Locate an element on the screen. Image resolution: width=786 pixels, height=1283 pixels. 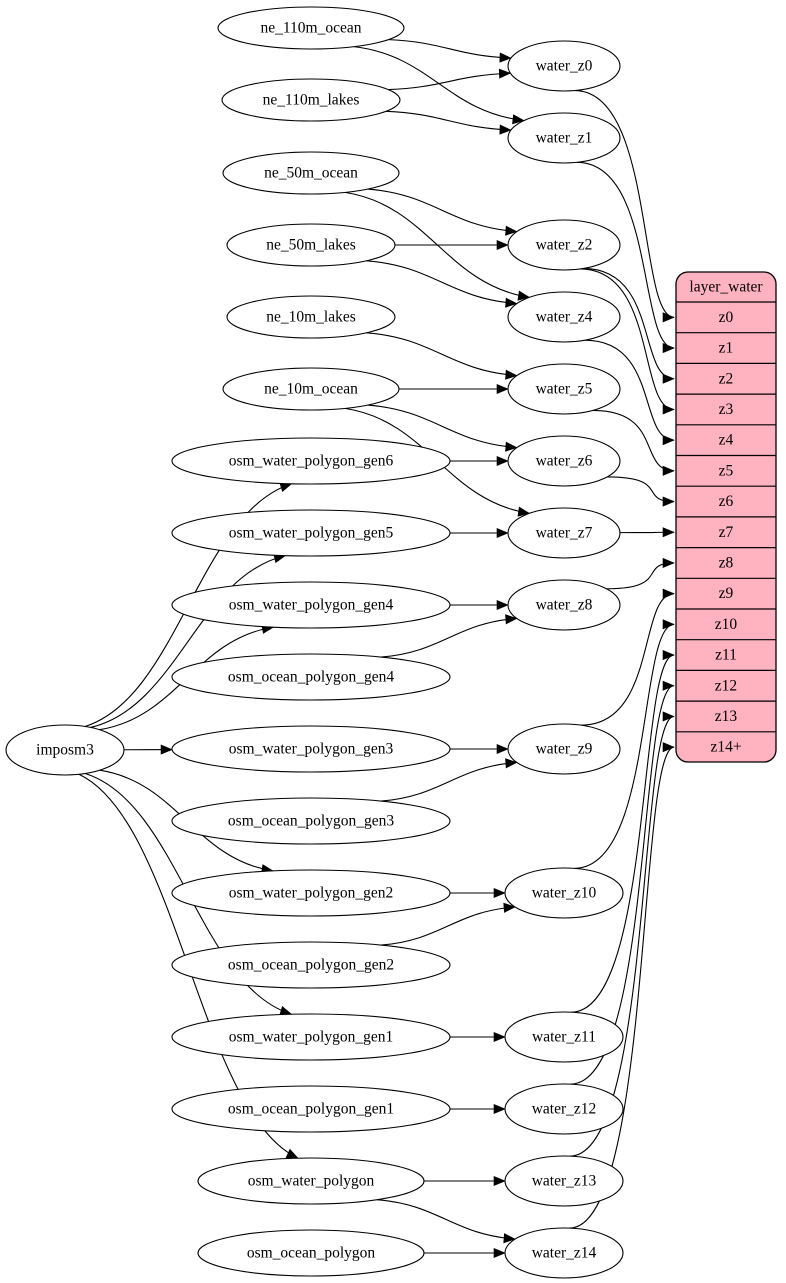
edge-water_z1-to-layer_water-z1 is located at coordinates (625, 255).